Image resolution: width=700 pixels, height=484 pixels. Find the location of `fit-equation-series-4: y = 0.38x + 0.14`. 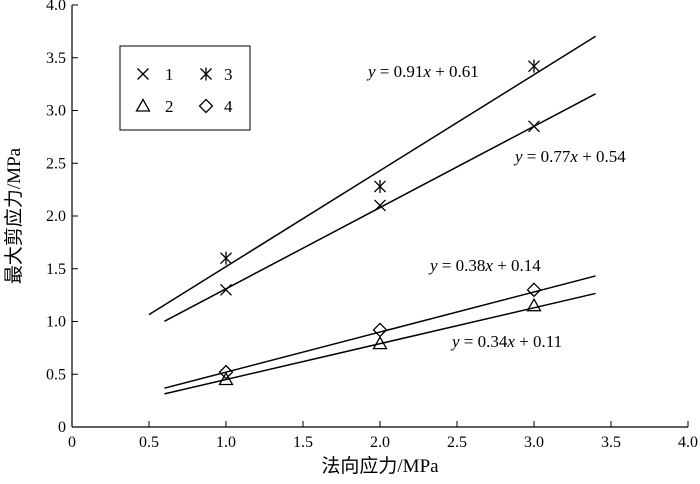

fit-equation-series-4: y = 0.38x + 0.14 is located at coordinates (484, 265).